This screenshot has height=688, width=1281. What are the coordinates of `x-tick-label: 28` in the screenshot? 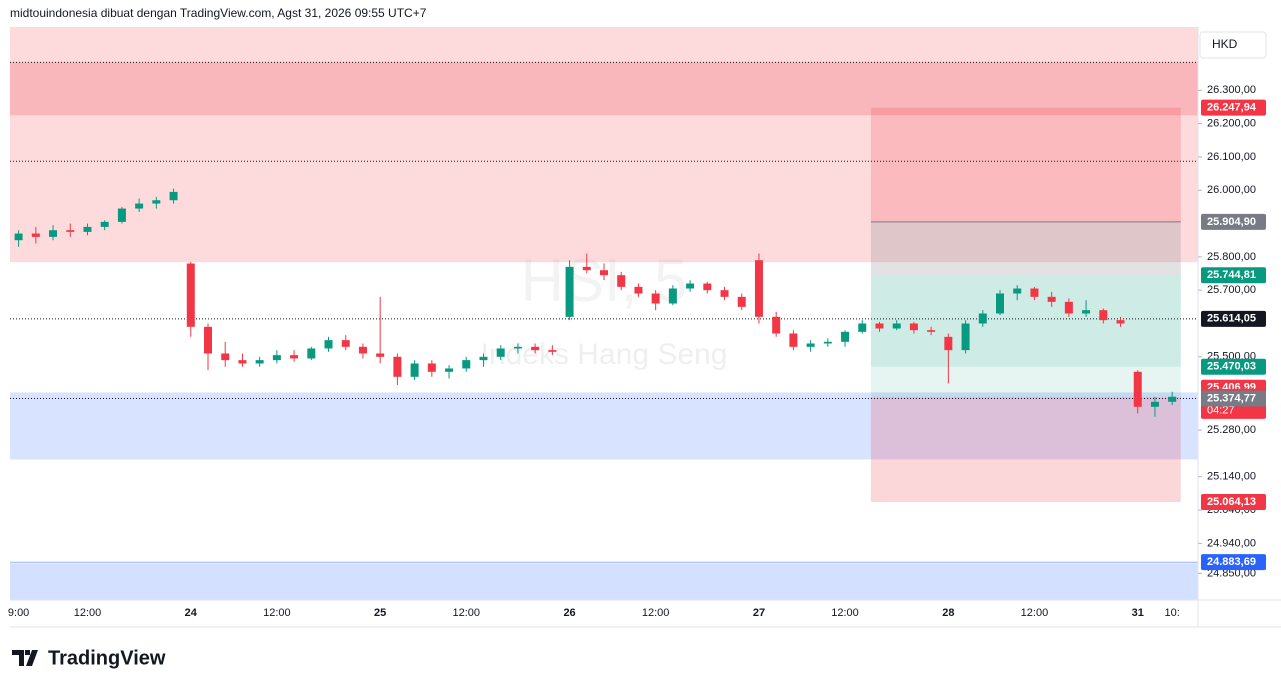 It's located at (948, 613).